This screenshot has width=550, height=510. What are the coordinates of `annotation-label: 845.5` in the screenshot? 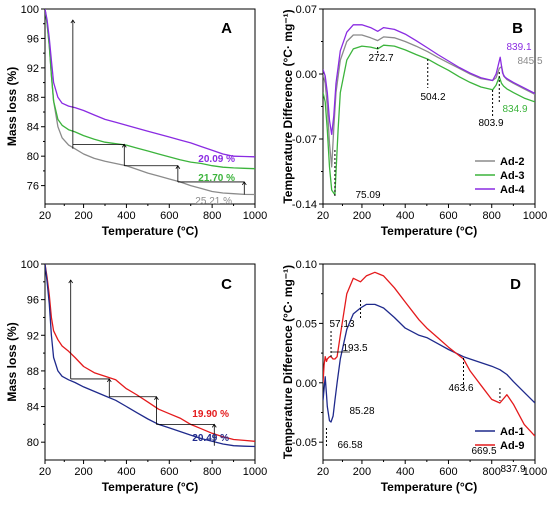 It's located at (529, 61).